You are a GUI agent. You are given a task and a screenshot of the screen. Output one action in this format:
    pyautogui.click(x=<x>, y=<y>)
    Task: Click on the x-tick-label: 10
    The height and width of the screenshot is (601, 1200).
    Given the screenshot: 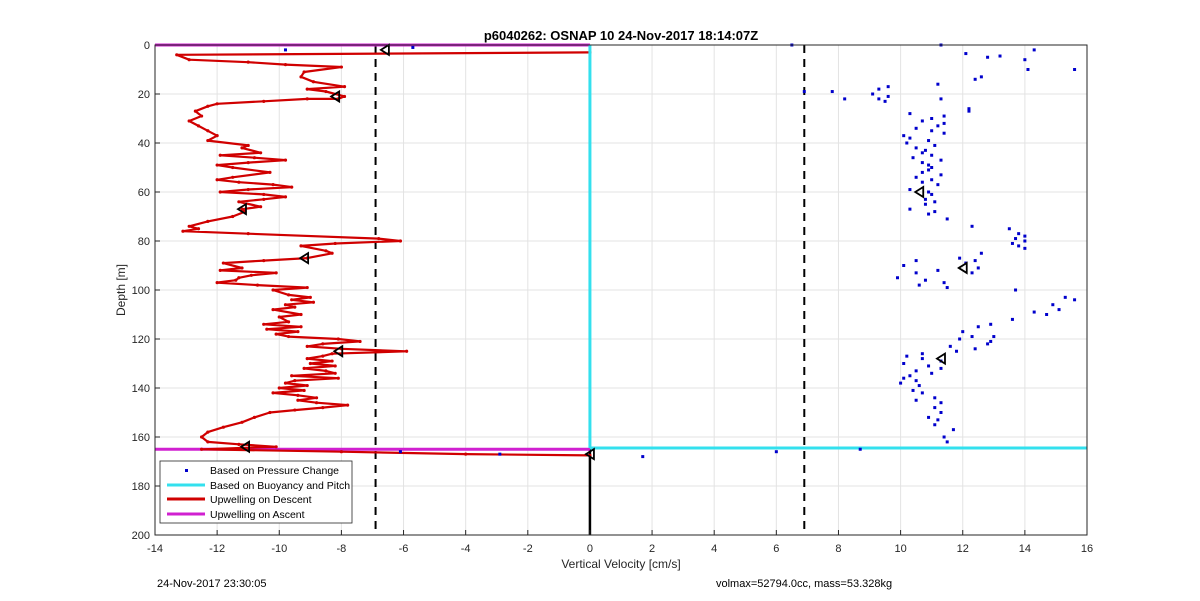 What is the action you would take?
    pyautogui.click(x=900, y=549)
    